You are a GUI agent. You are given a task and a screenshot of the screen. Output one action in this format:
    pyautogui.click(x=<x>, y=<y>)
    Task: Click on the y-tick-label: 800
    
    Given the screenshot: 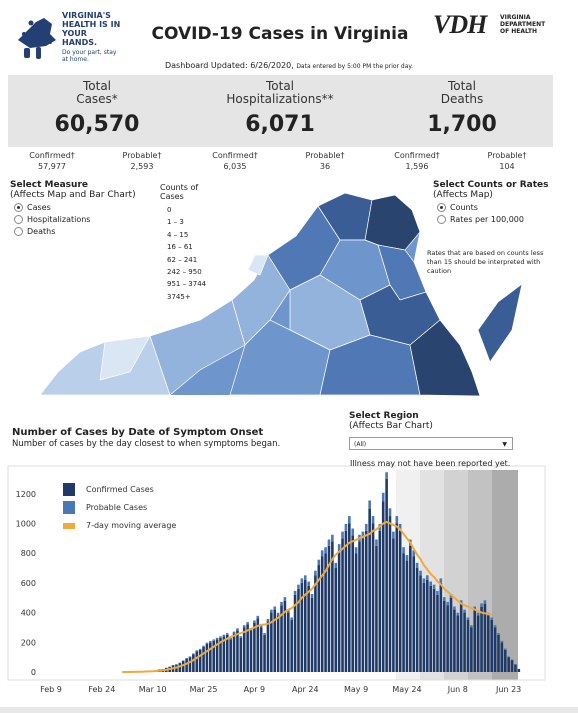 What is the action you would take?
    pyautogui.click(x=28, y=553)
    